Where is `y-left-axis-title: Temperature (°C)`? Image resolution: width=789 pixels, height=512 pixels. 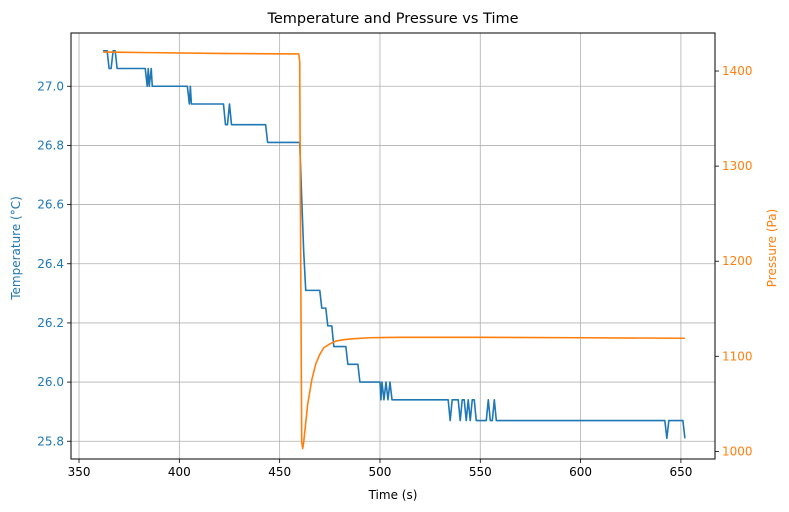
y-left-axis-title: Temperature (°C) is located at coordinates (16, 248).